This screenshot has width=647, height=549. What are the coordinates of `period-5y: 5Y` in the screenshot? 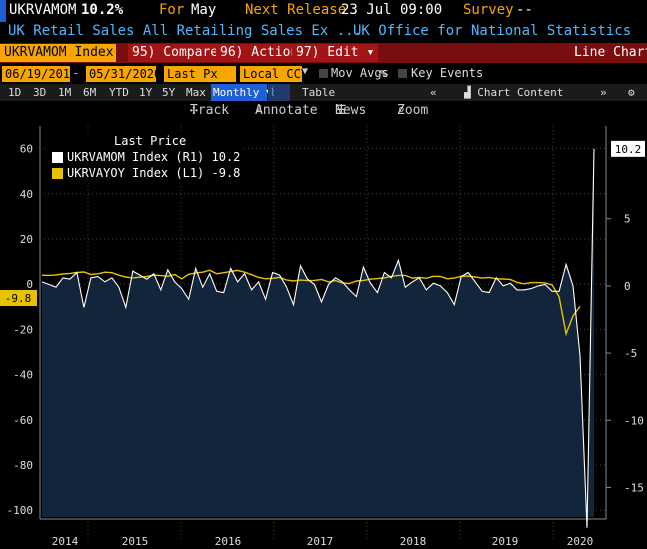 It's located at (169, 92).